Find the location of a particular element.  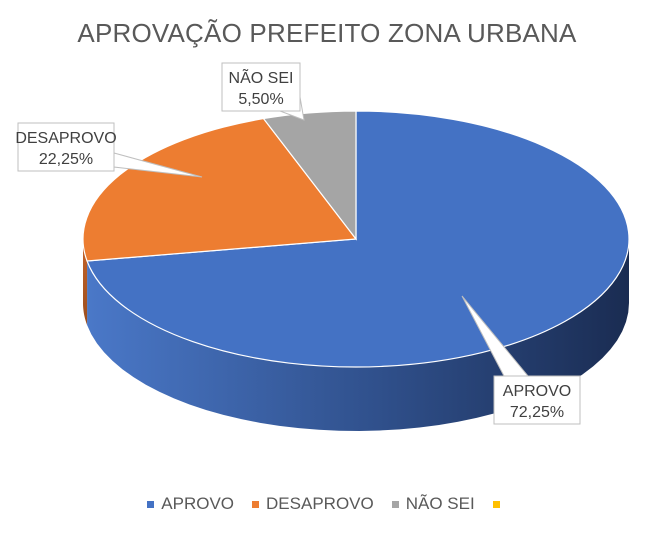

legend-swatch-blank is located at coordinates (496, 504).